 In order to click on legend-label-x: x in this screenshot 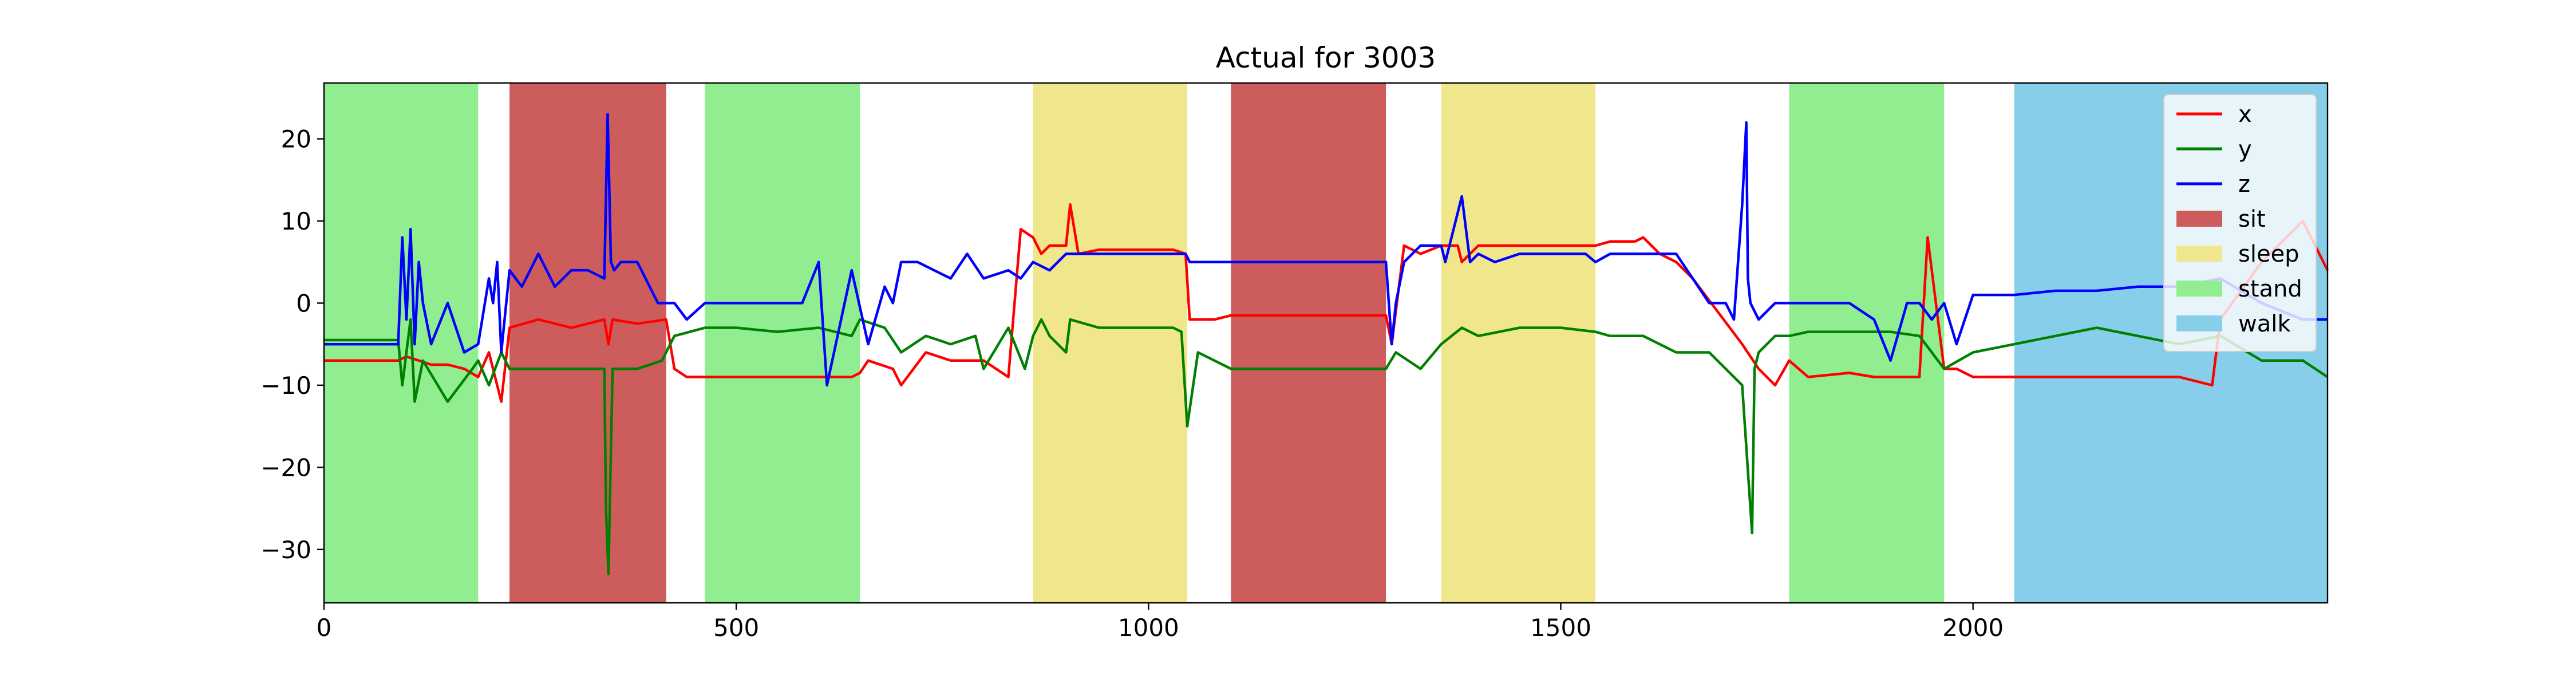, I will do `click(2245, 114)`.